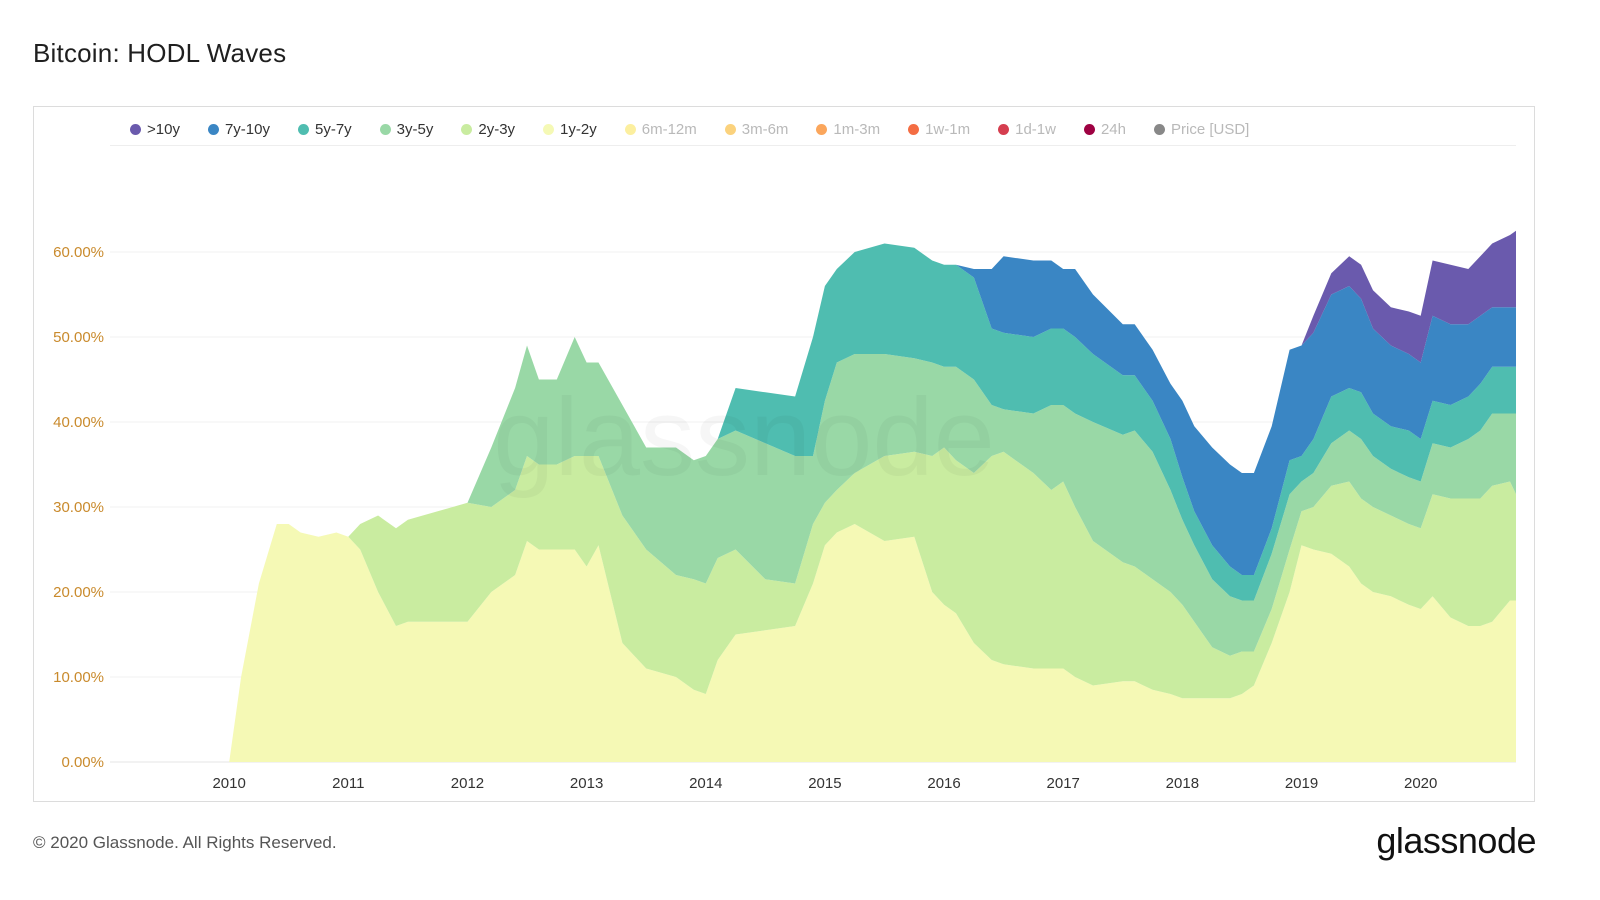 The image size is (1600, 900). I want to click on x-tick-label: 2014, so click(705, 783).